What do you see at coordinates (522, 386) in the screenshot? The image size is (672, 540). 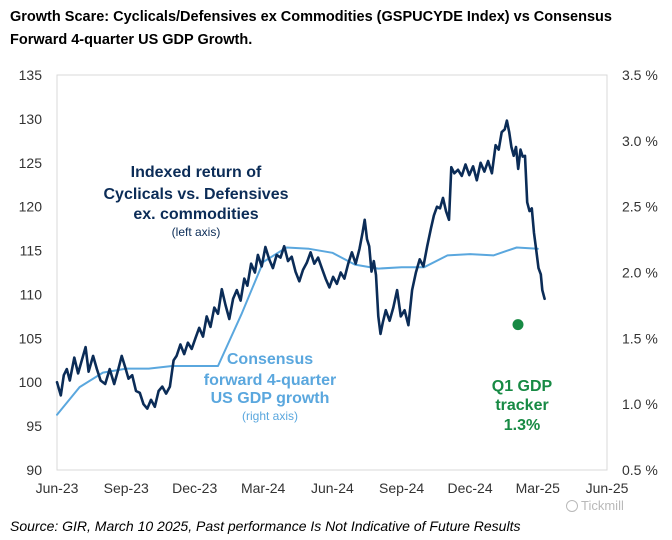 I see `gdp-tracker-label: Q1 GDP` at bounding box center [522, 386].